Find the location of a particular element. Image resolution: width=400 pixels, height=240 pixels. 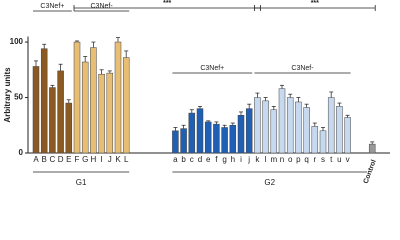

x-tick-label: G is located at coordinates (85, 159).